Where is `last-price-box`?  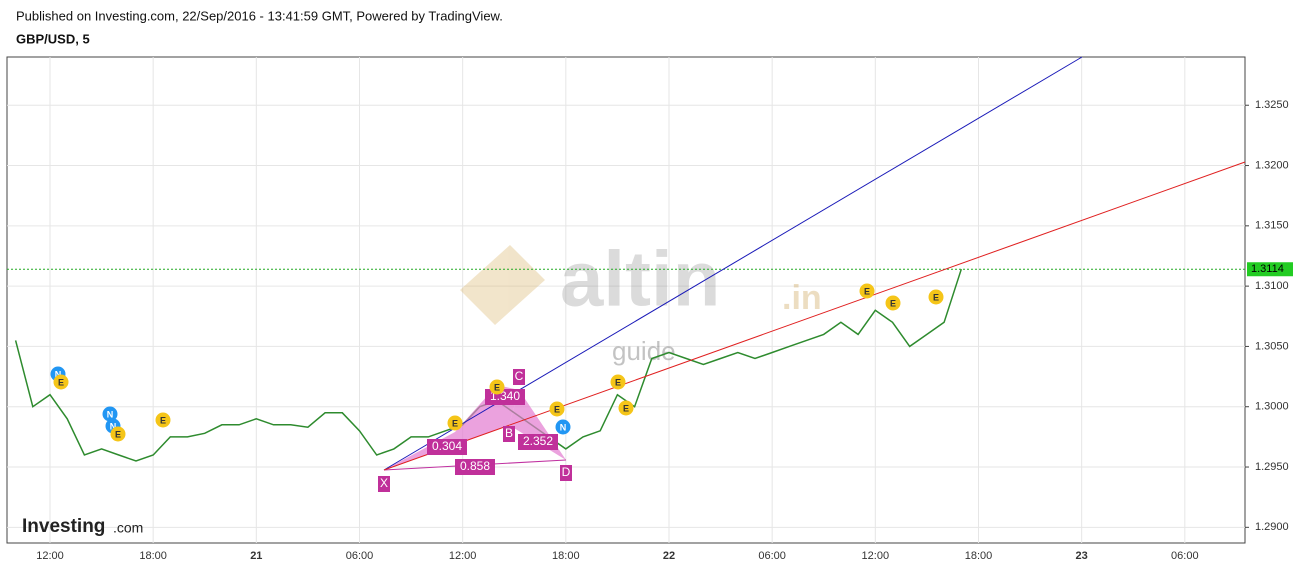 last-price-box is located at coordinates (1270, 269).